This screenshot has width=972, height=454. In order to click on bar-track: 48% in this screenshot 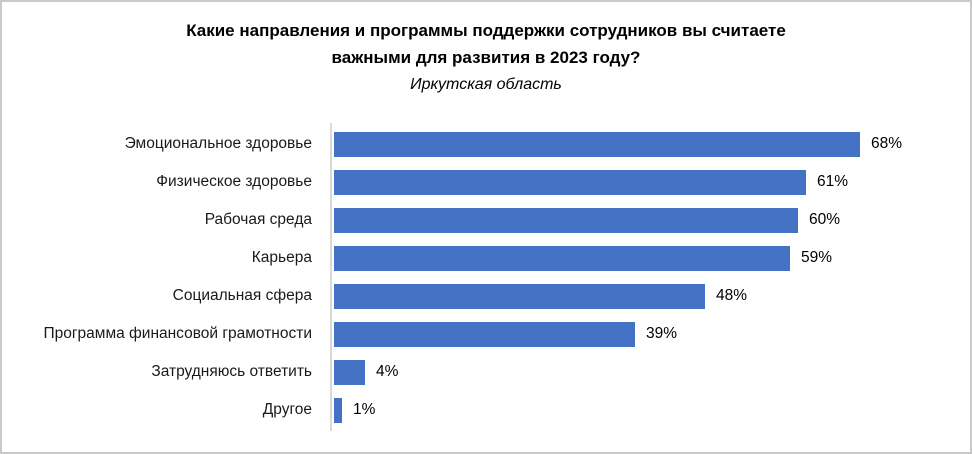, I will do `click(540, 296)`.